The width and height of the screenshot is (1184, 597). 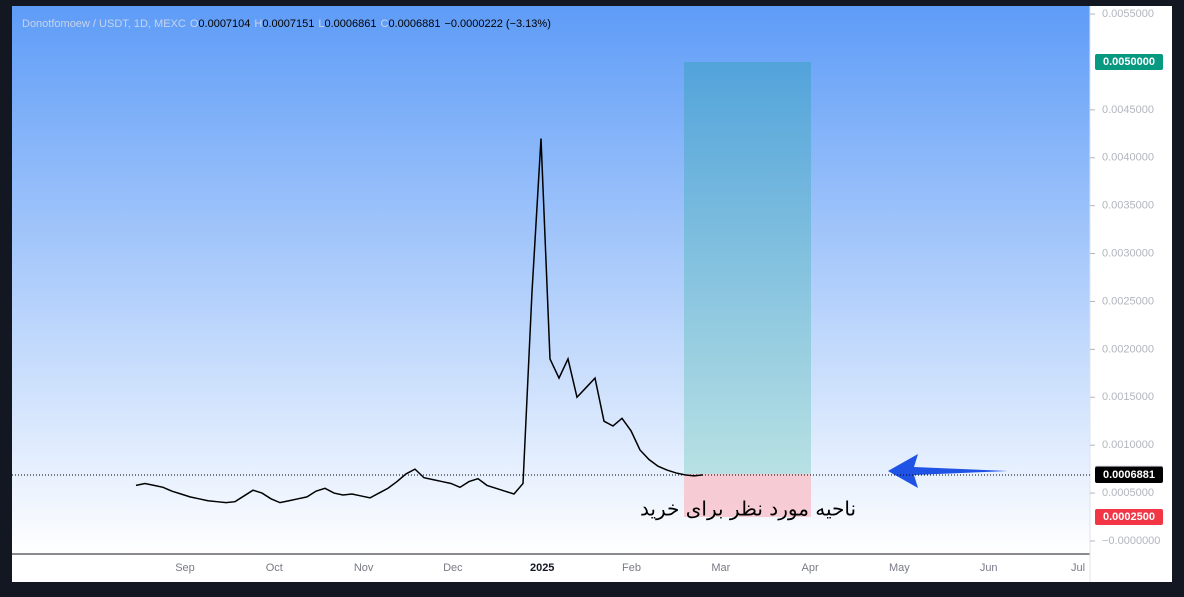 I want to click on y-tick-label: 0.0030000, so click(x=1128, y=253).